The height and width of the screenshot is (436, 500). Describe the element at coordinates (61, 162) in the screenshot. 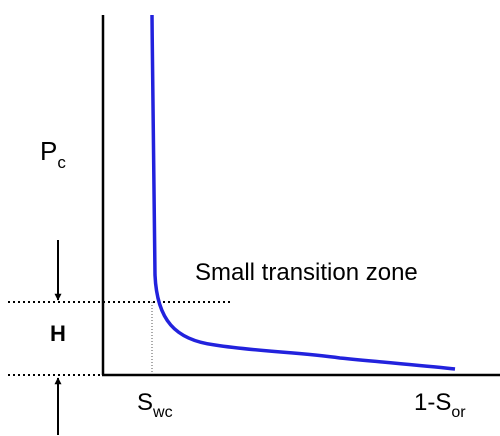

I see `text-part: c` at that location.